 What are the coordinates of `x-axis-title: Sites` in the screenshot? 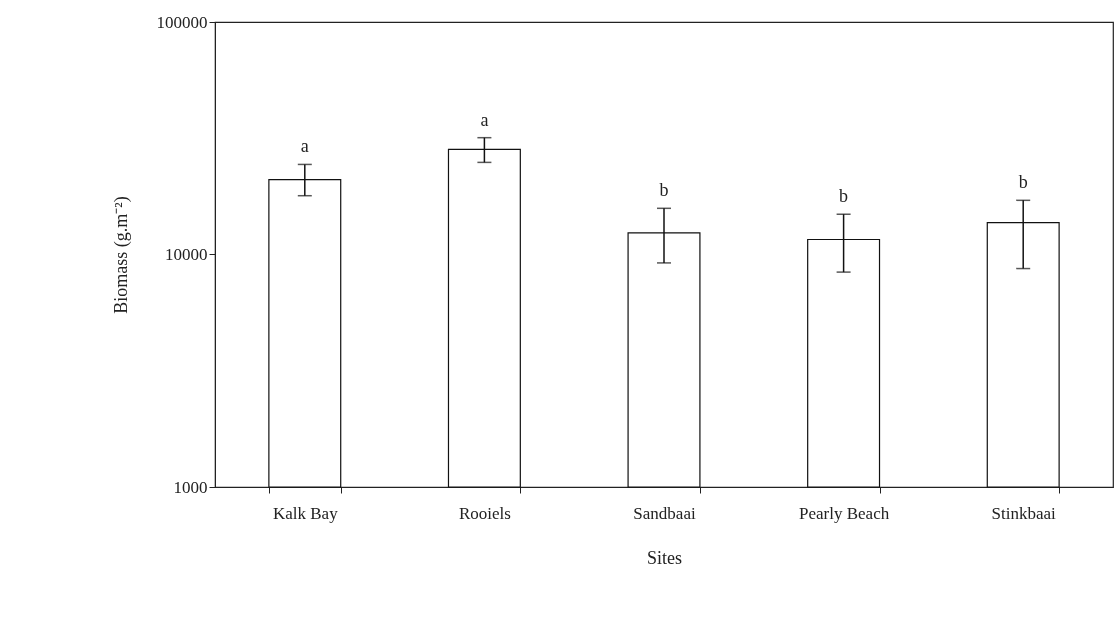 It's located at (664, 557).